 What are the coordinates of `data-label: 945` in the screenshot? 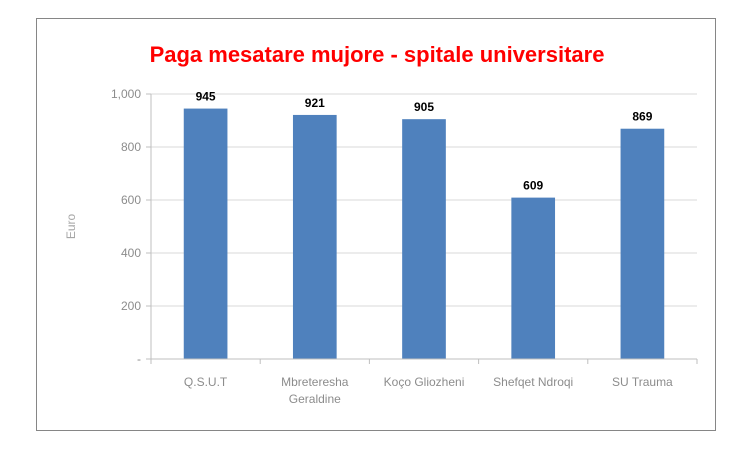 It's located at (206, 97).